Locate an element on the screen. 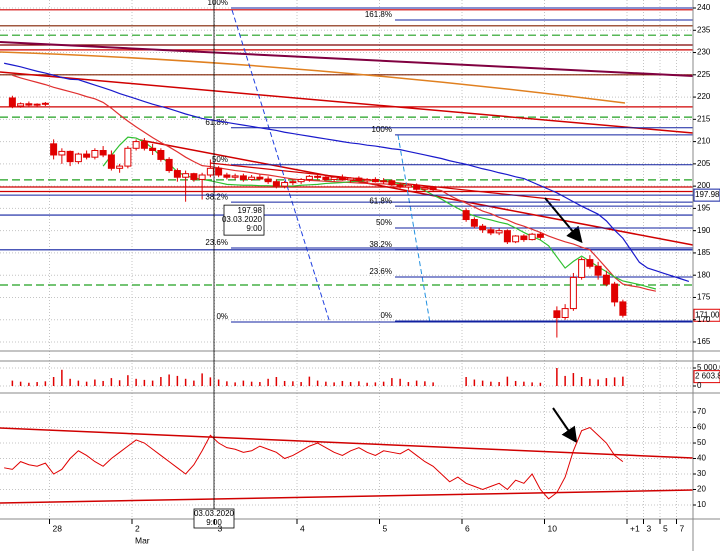 Image resolution: width=720 pixels, height=551 pixels. y-tick-label: 50 is located at coordinates (701, 442).